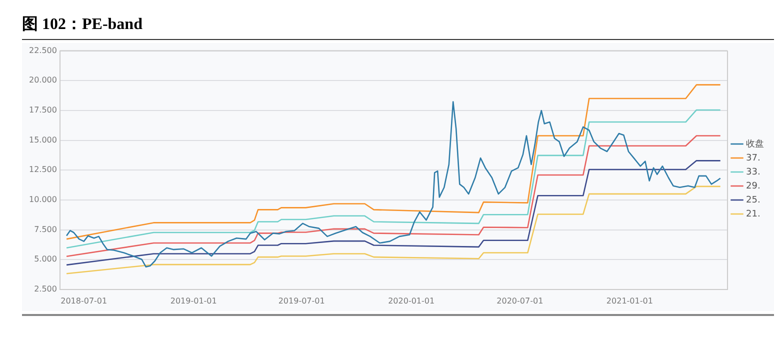 The image size is (782, 340). I want to click on x-tick-label: 2018-07-01, so click(84, 301).